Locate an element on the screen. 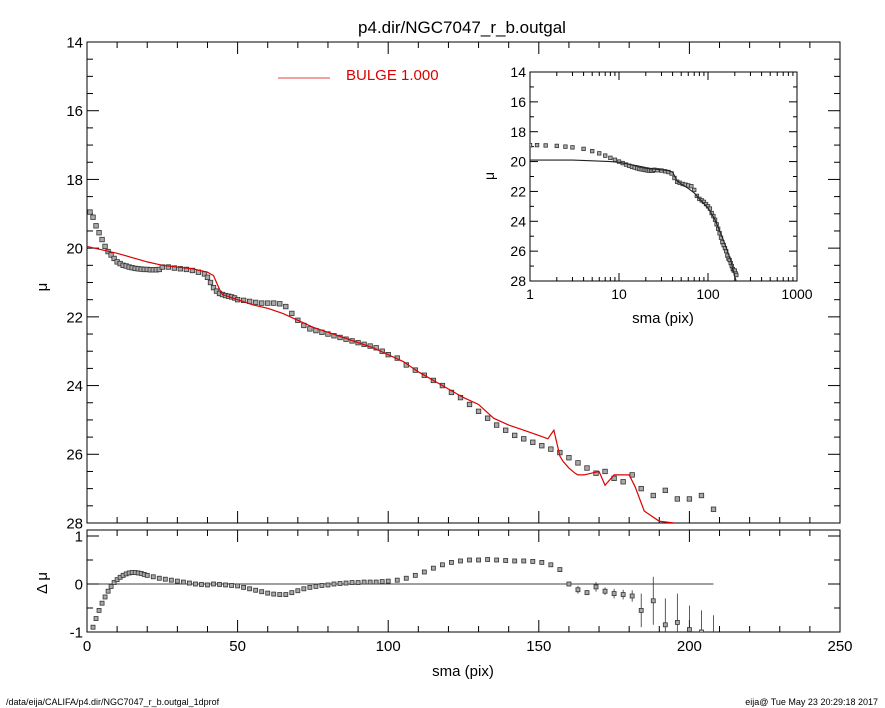 The height and width of the screenshot is (708, 885). residual-ytick-label: -1 is located at coordinates (76, 632).